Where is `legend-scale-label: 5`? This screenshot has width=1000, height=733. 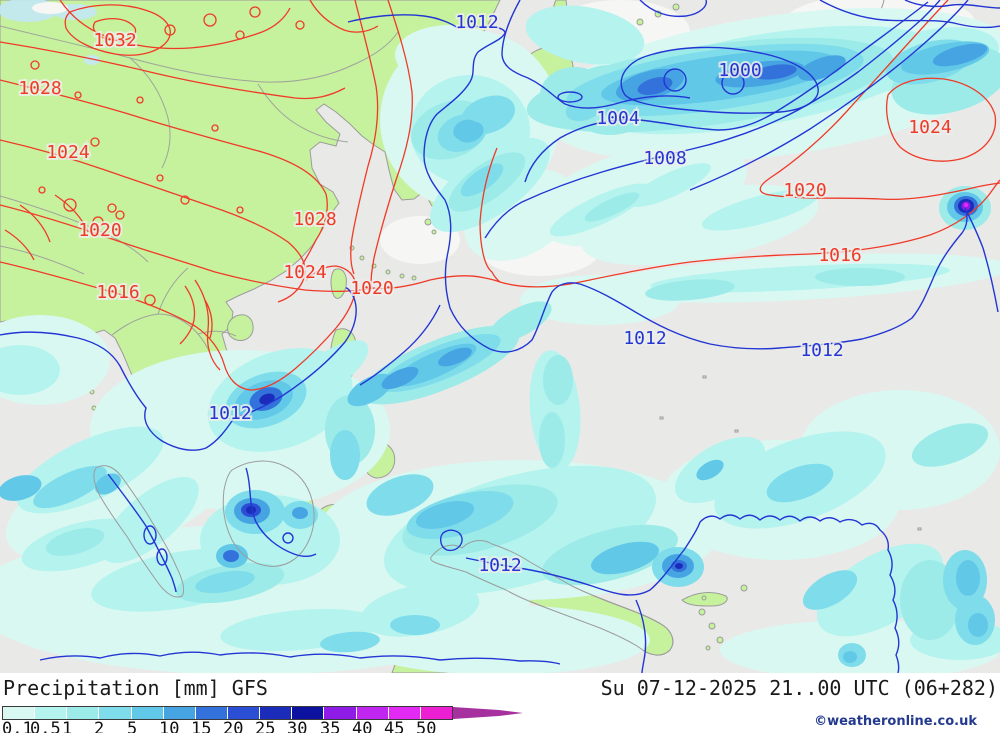
legend-scale-label: 5 is located at coordinates (132, 726).